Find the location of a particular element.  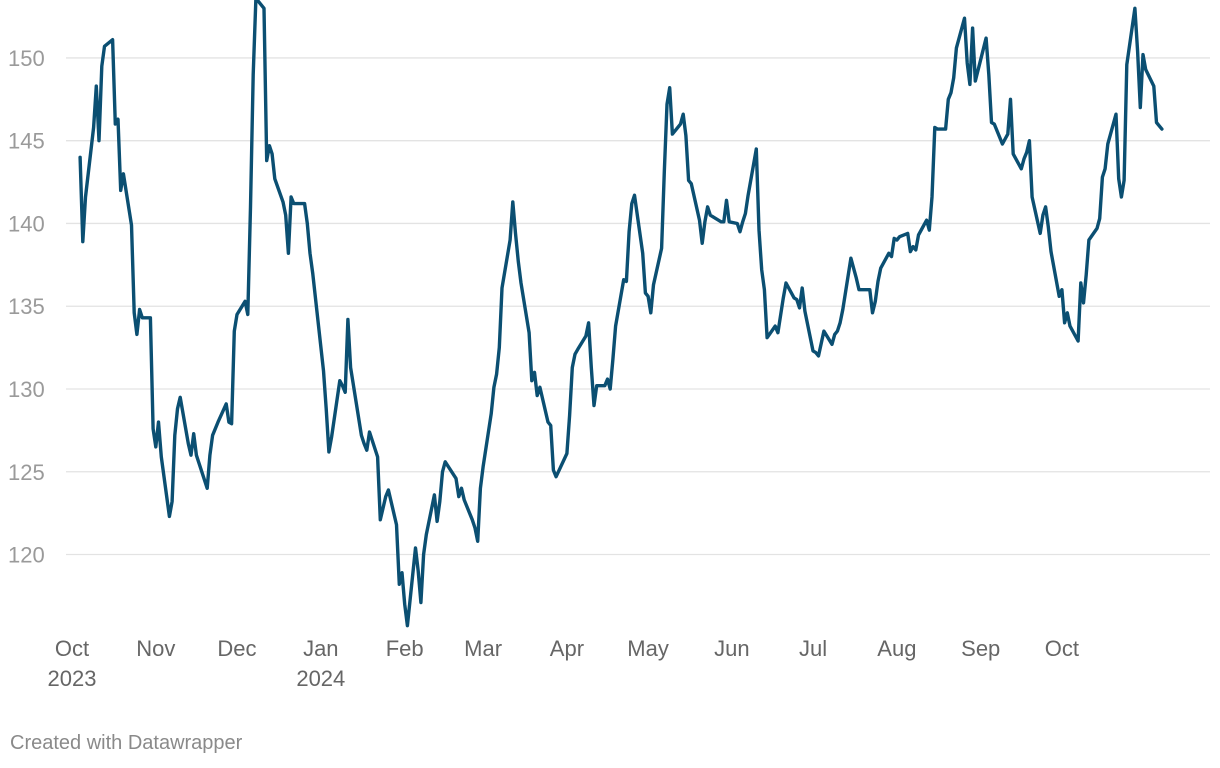

x-tick-label: Apr is located at coordinates (567, 648).